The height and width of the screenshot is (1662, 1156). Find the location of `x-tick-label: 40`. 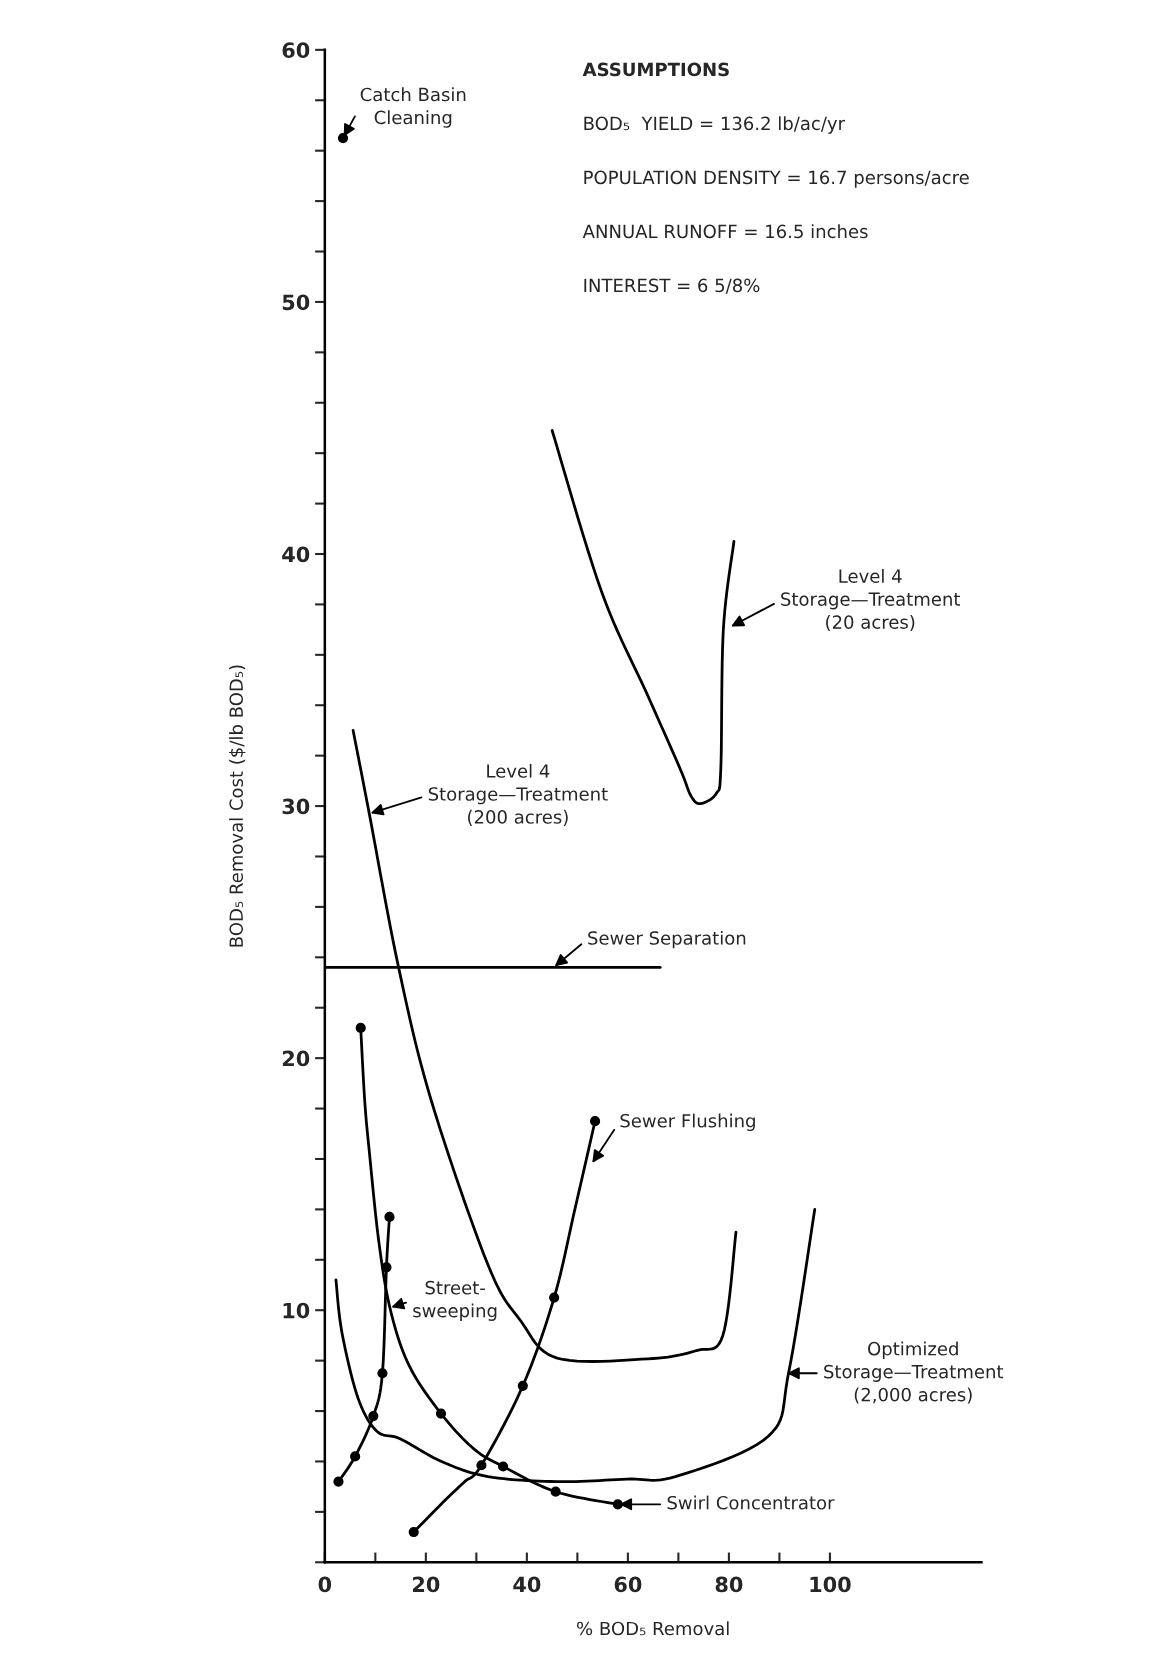

x-tick-label: 40 is located at coordinates (527, 1584).